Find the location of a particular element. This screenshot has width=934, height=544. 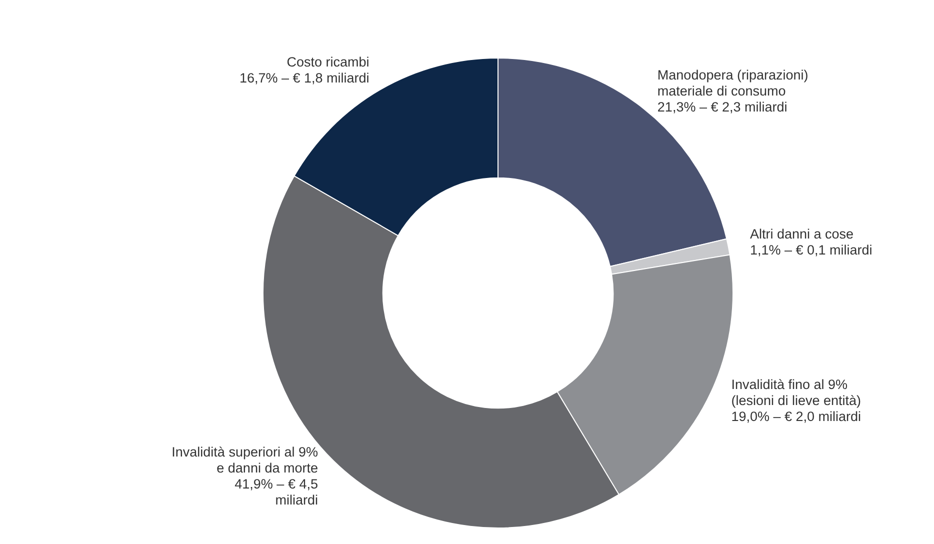

slice-label: Invalidità fino al 9% (lesioni di lieve entità) is located at coordinates (796, 392).